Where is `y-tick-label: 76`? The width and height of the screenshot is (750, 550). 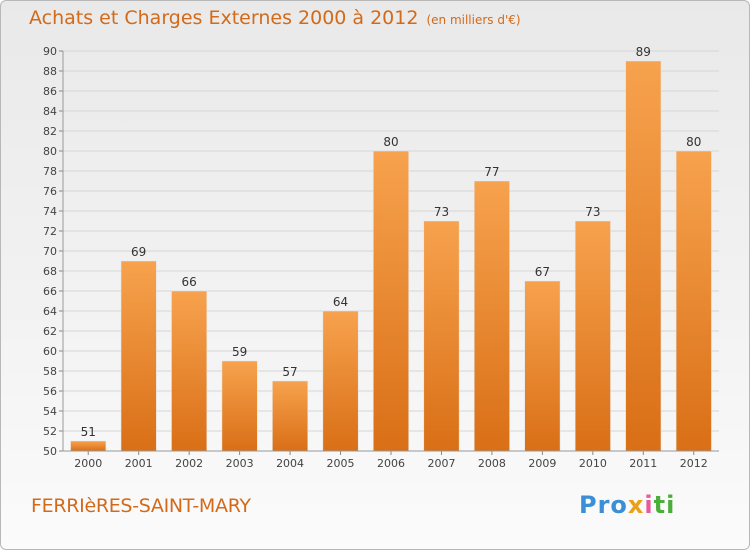
y-tick-label: 76 is located at coordinates (50, 191).